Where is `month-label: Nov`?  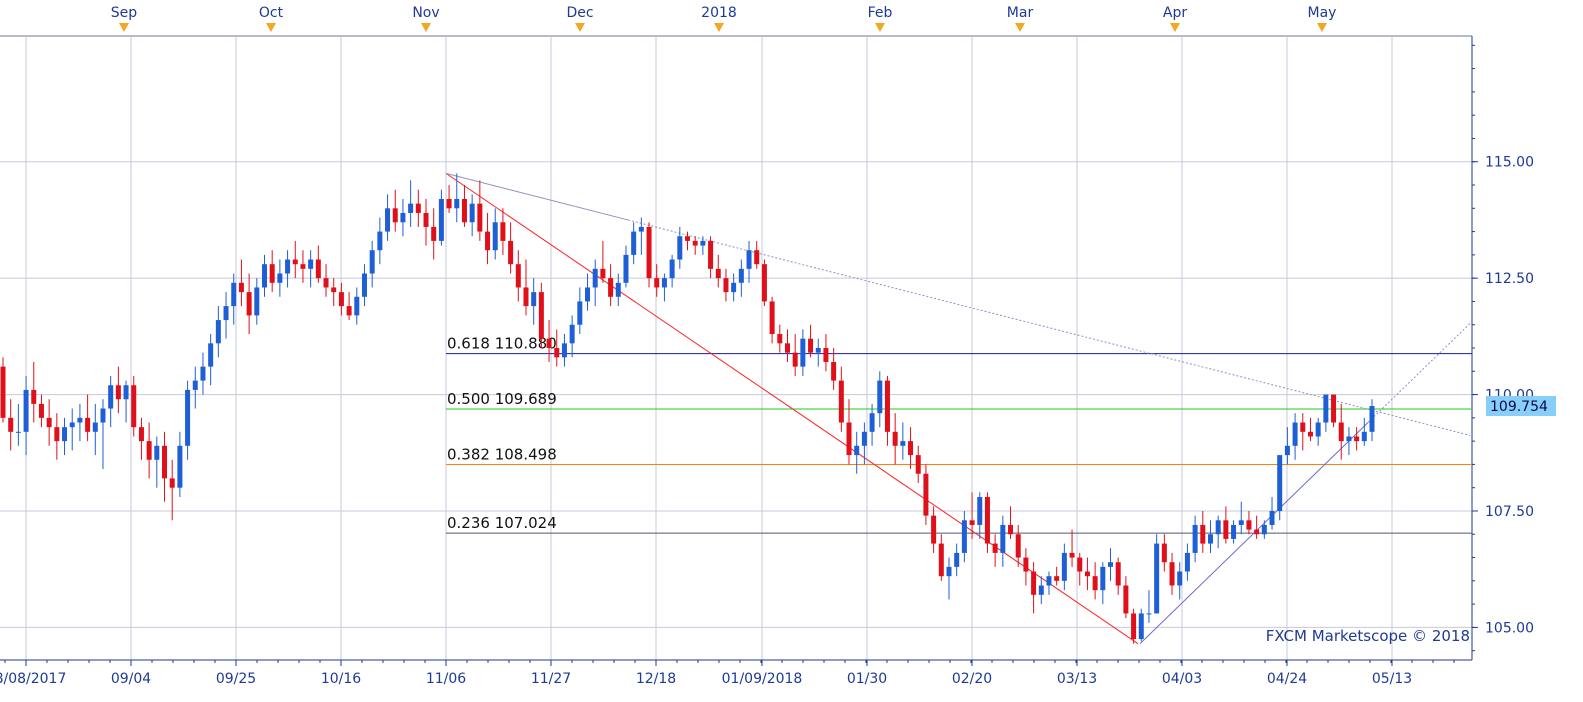 month-label: Nov is located at coordinates (425, 13).